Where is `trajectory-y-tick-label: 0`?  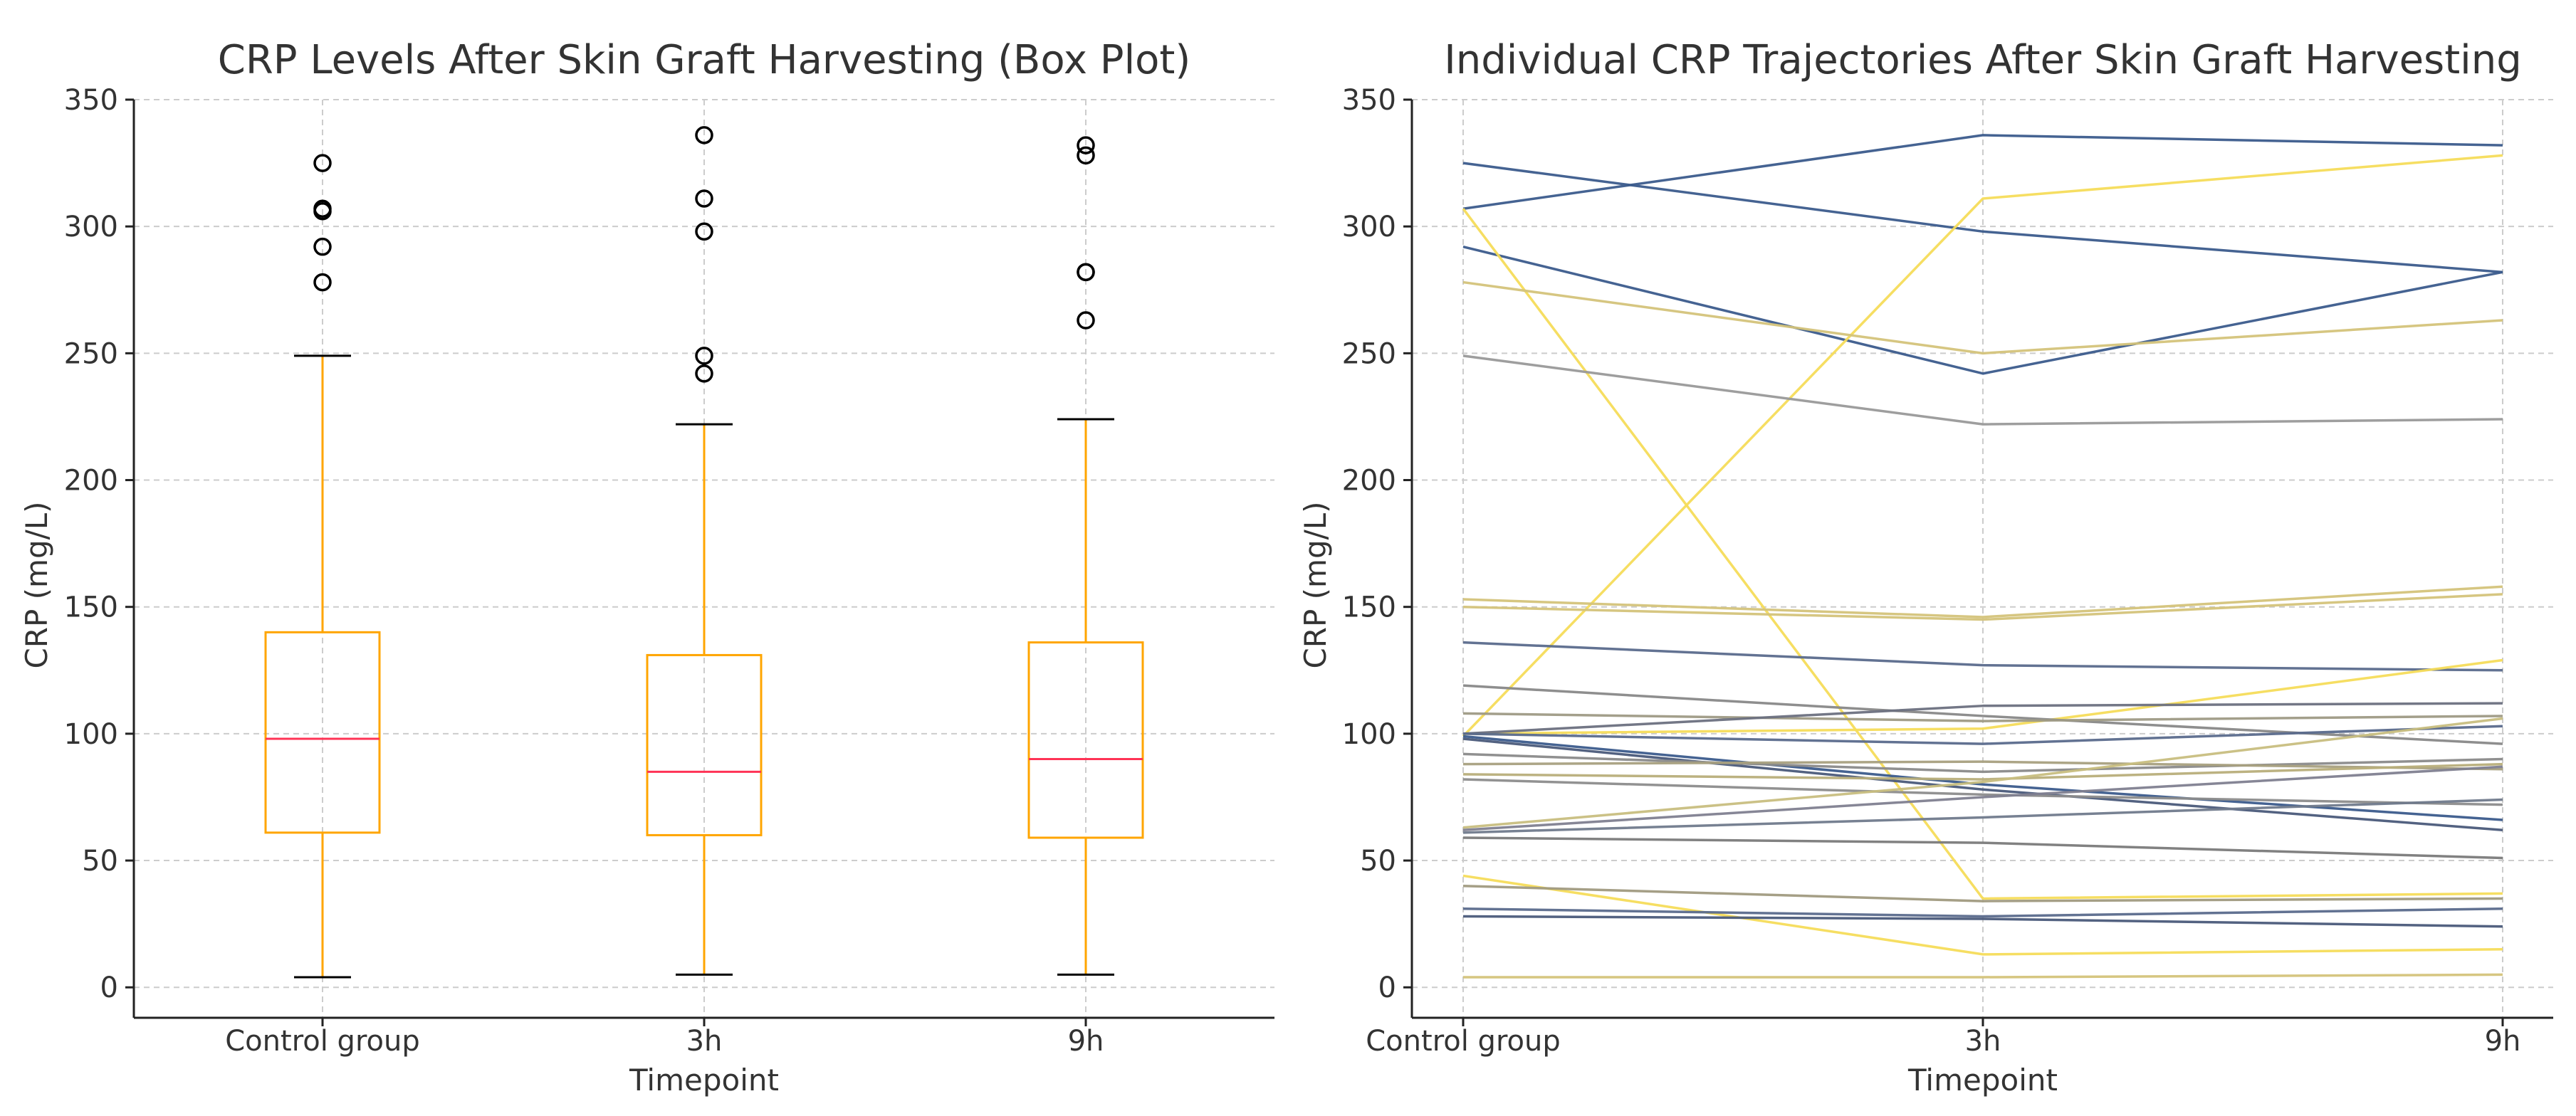 trajectory-y-tick-label: 0 is located at coordinates (1387, 988).